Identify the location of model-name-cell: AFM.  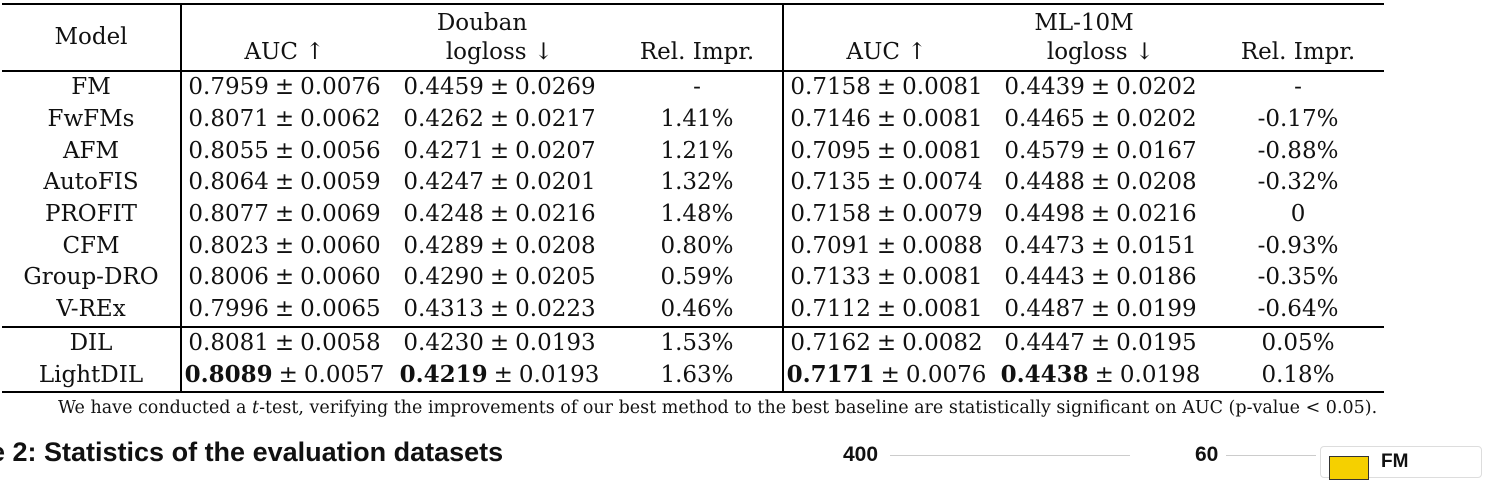
(91, 150).